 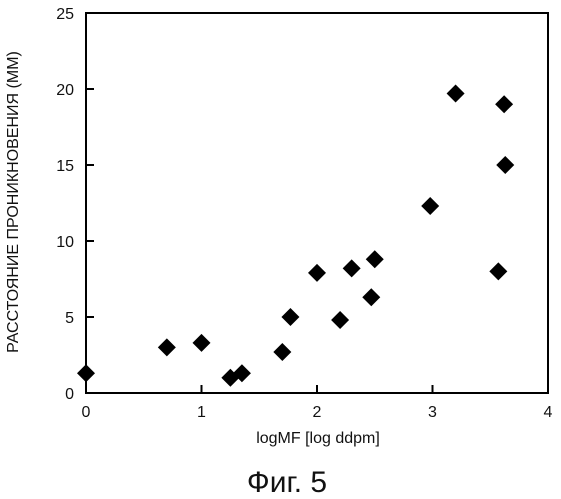 I want to click on y-tick-label: 15, so click(x=65, y=166).